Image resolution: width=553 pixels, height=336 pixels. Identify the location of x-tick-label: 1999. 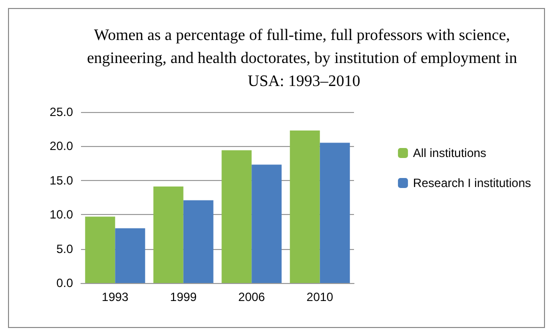
(184, 297).